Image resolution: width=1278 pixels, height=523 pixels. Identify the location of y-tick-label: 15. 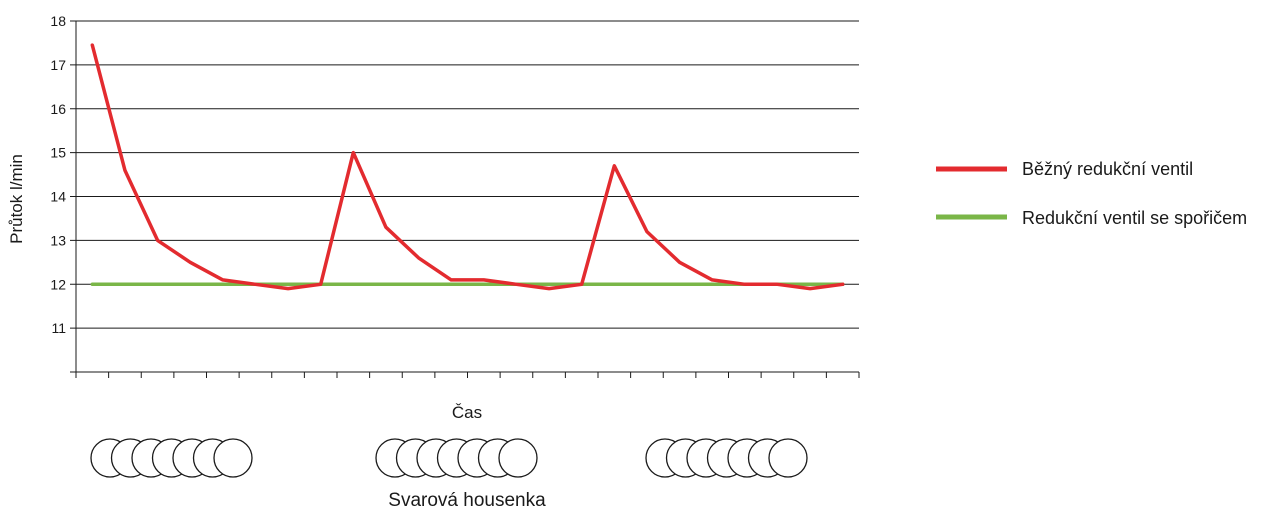
(58, 153).